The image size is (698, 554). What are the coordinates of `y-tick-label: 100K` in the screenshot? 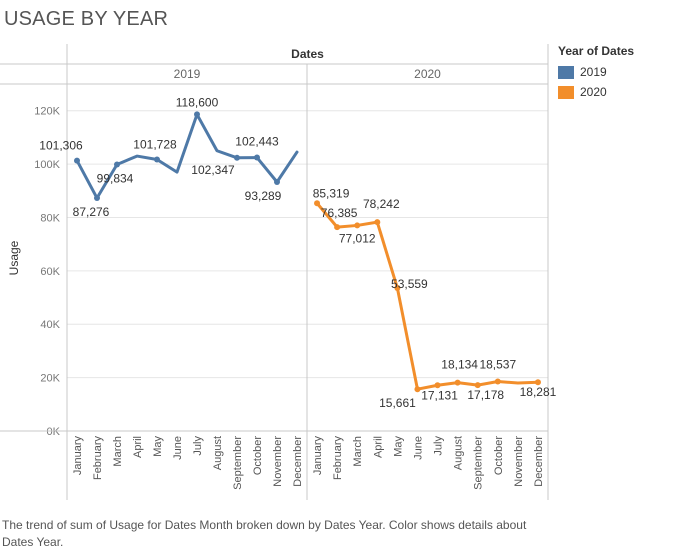 It's located at (47, 165).